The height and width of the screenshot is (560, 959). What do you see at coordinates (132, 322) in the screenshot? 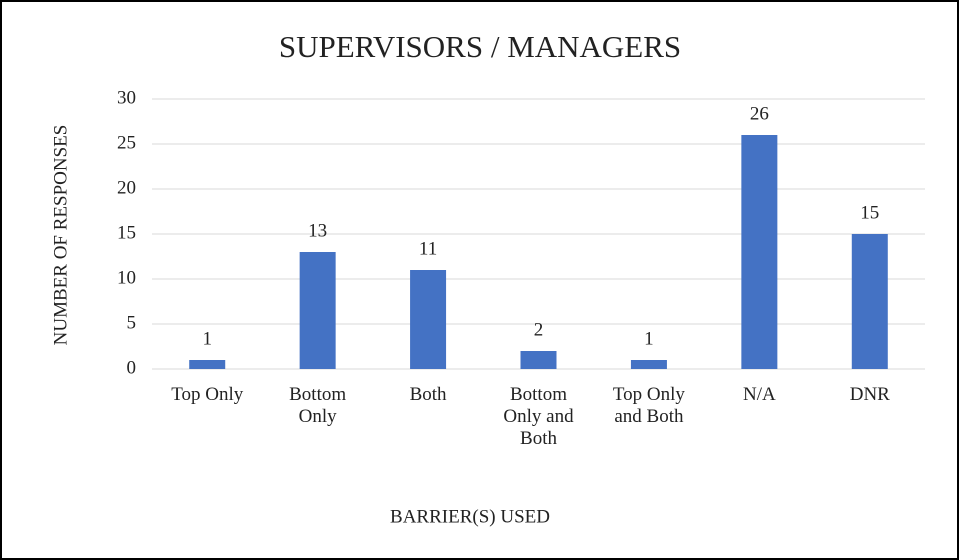
I see `y-tick-label: 5` at bounding box center [132, 322].